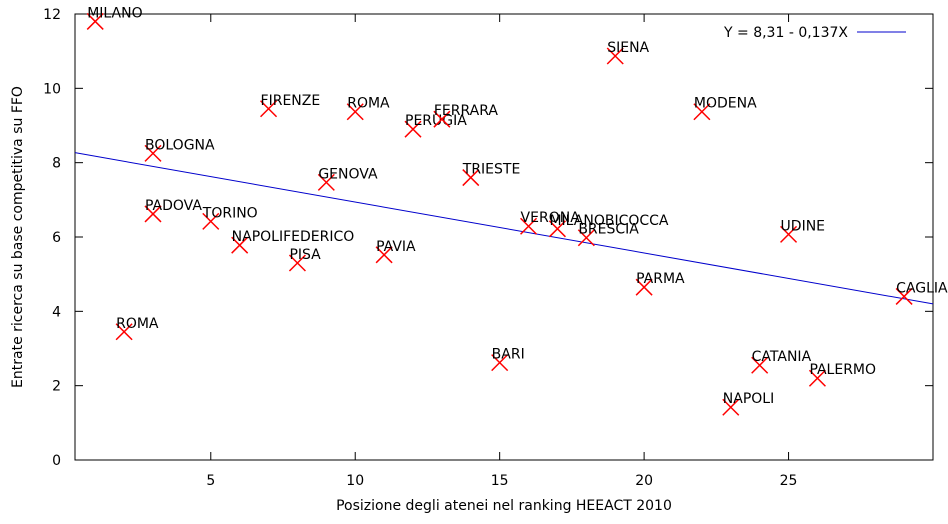  Describe the element at coordinates (52, 89) in the screenshot. I see `y-tick-label: 10` at that location.